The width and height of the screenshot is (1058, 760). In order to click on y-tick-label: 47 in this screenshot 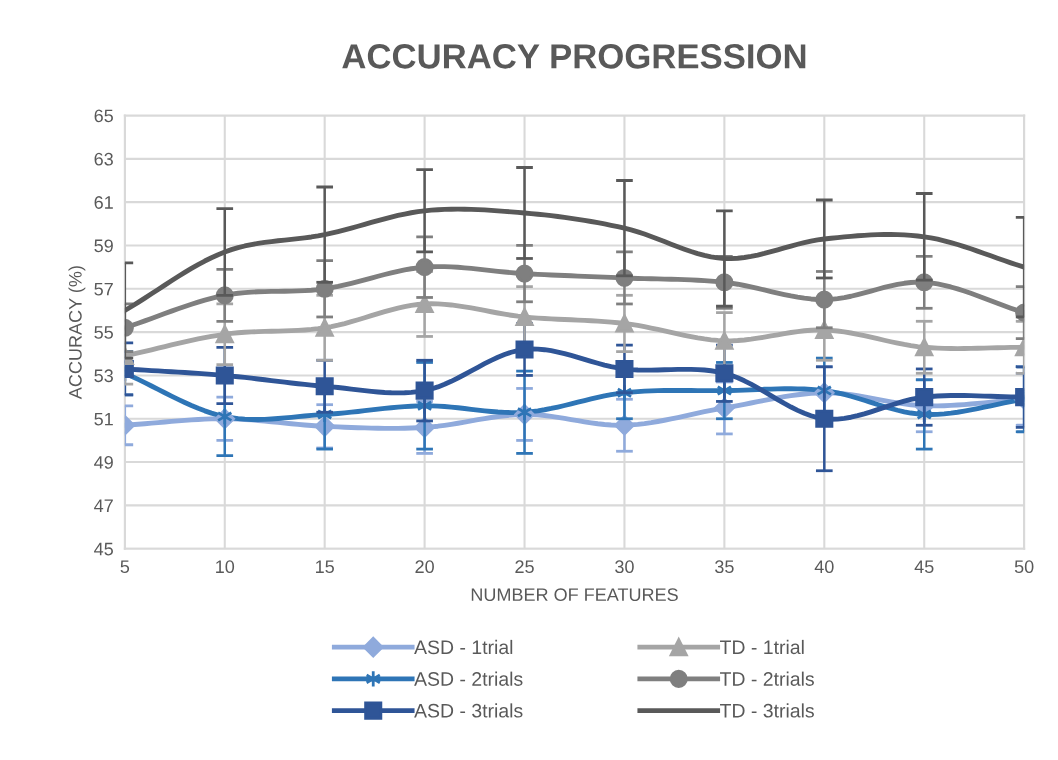, I will do `click(103, 505)`.